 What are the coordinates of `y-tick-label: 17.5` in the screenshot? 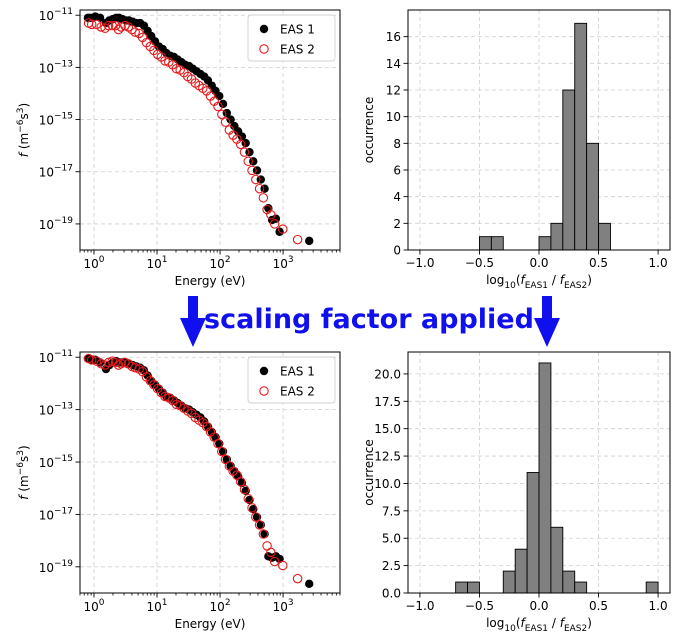 It's located at (387, 402).